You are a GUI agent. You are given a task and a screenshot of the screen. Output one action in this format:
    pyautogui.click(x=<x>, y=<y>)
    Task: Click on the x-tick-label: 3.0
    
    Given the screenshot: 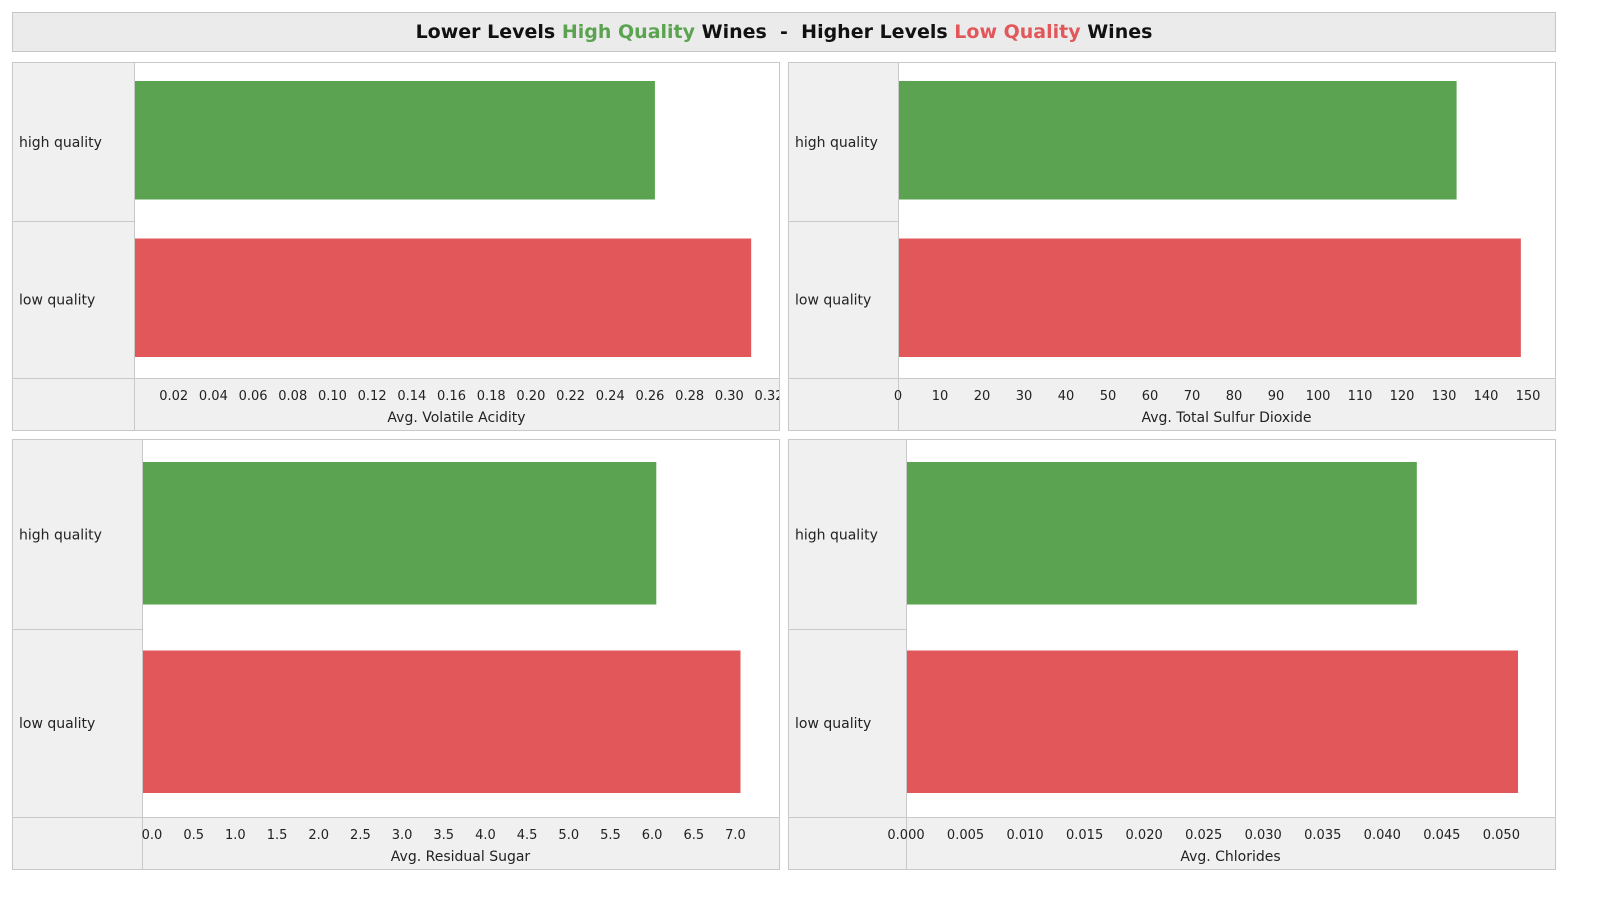 What is the action you would take?
    pyautogui.click(x=402, y=835)
    